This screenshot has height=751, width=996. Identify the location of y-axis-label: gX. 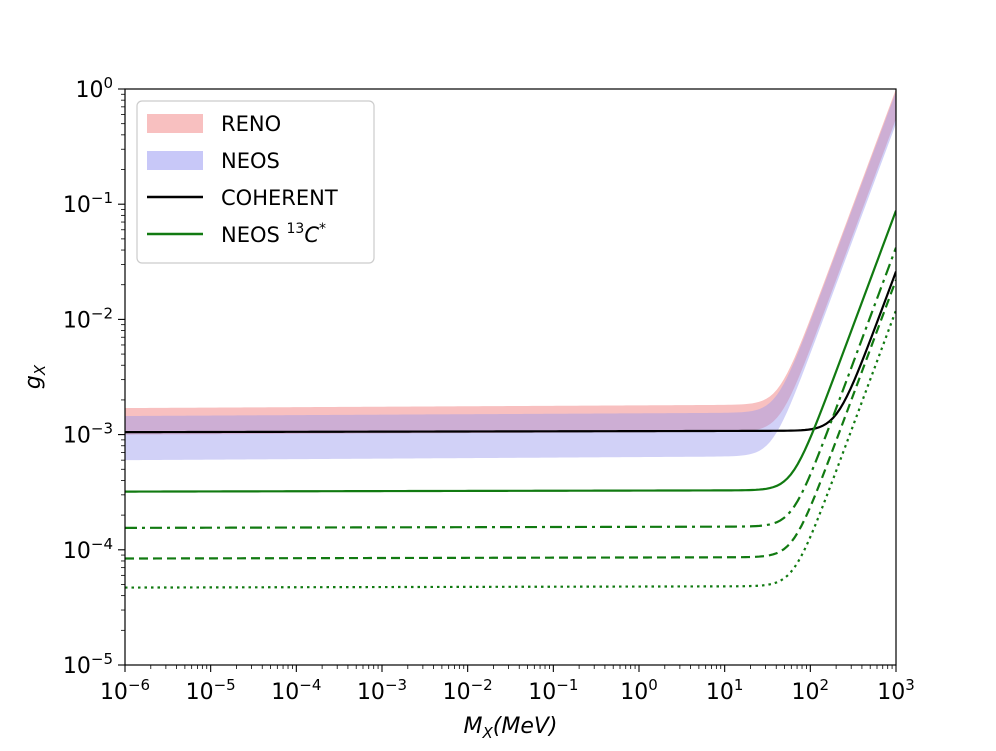
(35, 376).